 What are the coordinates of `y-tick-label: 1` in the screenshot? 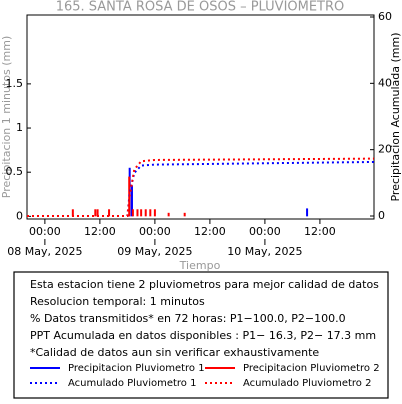 It's located at (19, 127).